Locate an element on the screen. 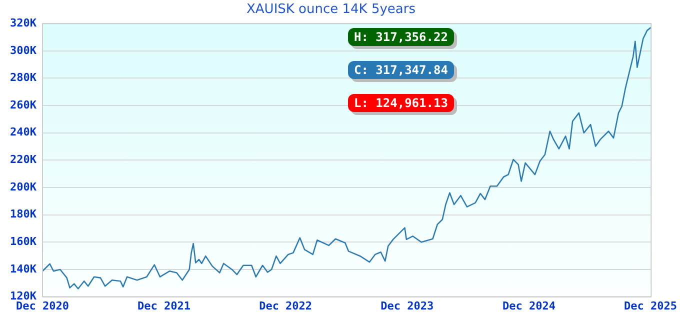 Image resolution: width=680 pixels, height=320 pixels. annotation: C: 317,347.84 is located at coordinates (401, 70).